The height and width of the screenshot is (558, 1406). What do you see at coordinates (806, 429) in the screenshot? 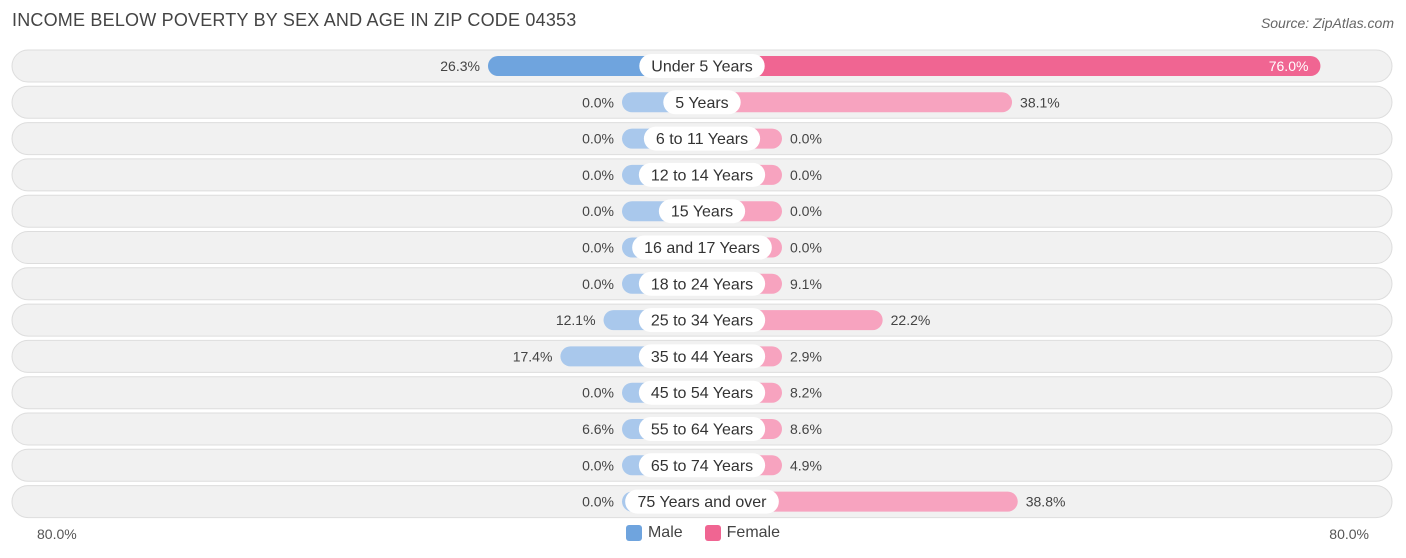
I see `female-value-label: 8.6%` at bounding box center [806, 429].